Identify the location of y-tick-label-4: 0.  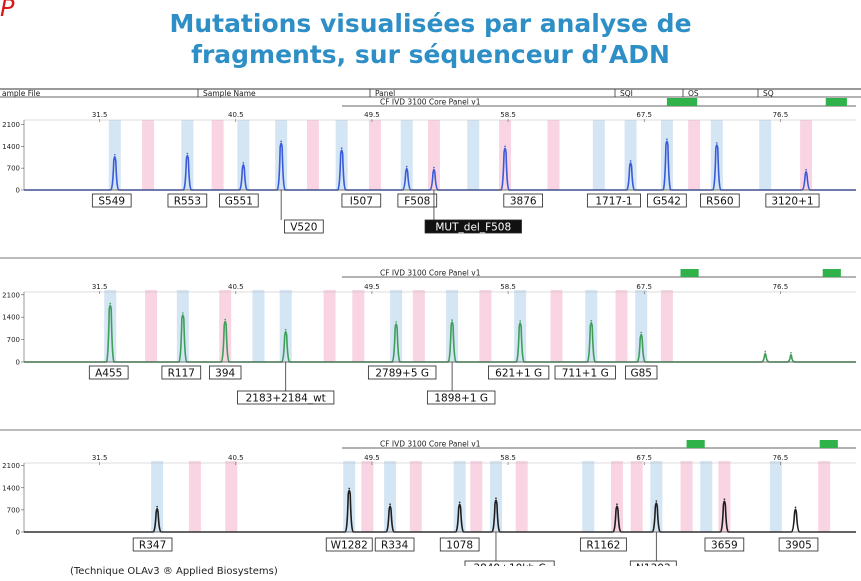
(18, 191).